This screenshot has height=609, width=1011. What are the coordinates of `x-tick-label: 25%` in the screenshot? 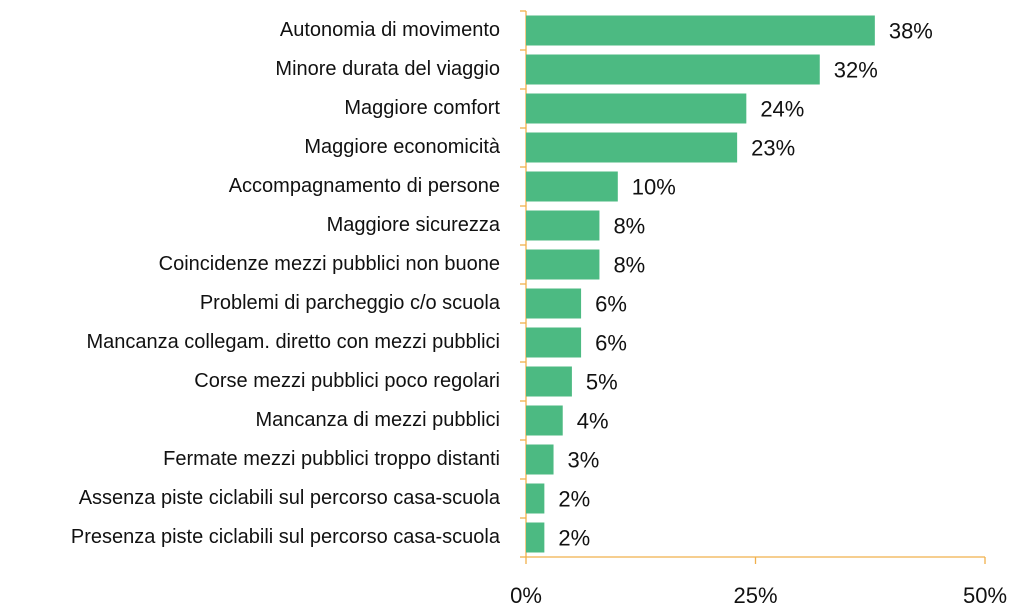 It's located at (755, 595).